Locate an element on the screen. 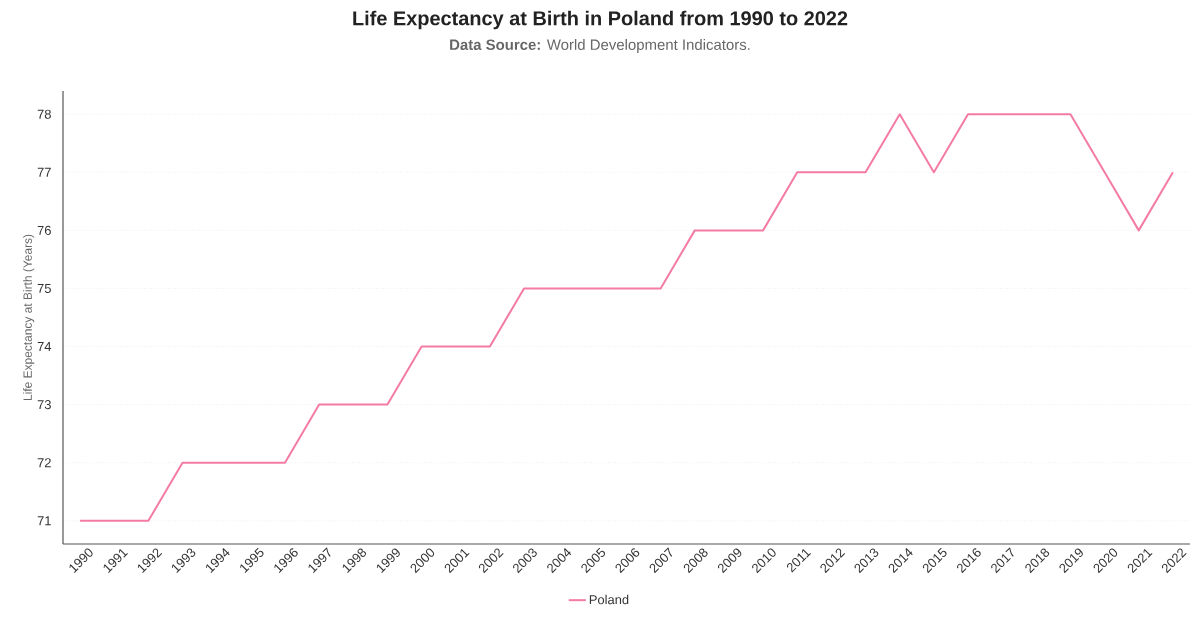  y-tick-label: 77 is located at coordinates (44, 172).